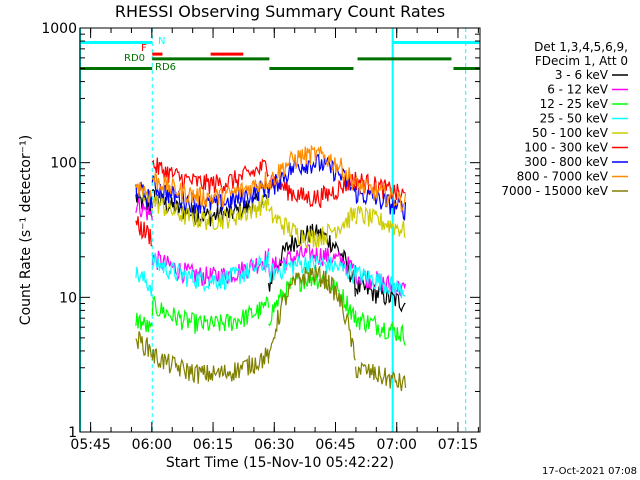 The width and height of the screenshot is (640, 480). Describe the element at coordinates (581, 61) in the screenshot. I see `legend-header-line-2: FDecim 1, Att 0` at that location.